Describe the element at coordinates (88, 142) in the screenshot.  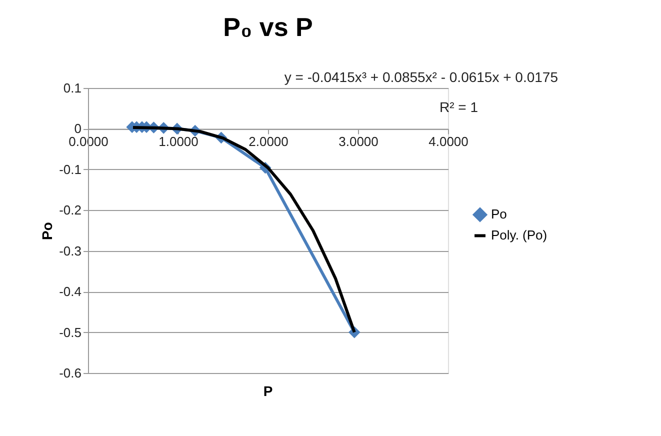
I see `x-tick-label: 0.0000` at that location.